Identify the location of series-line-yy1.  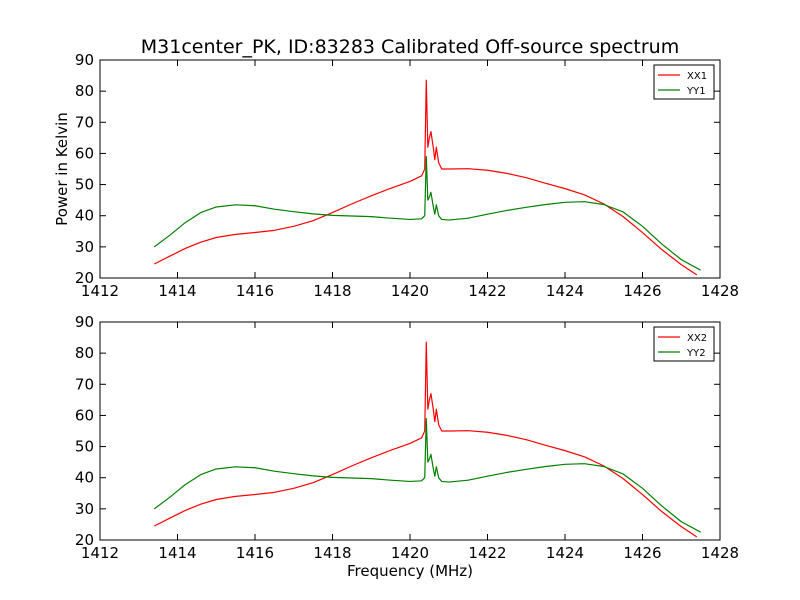
(427, 213).